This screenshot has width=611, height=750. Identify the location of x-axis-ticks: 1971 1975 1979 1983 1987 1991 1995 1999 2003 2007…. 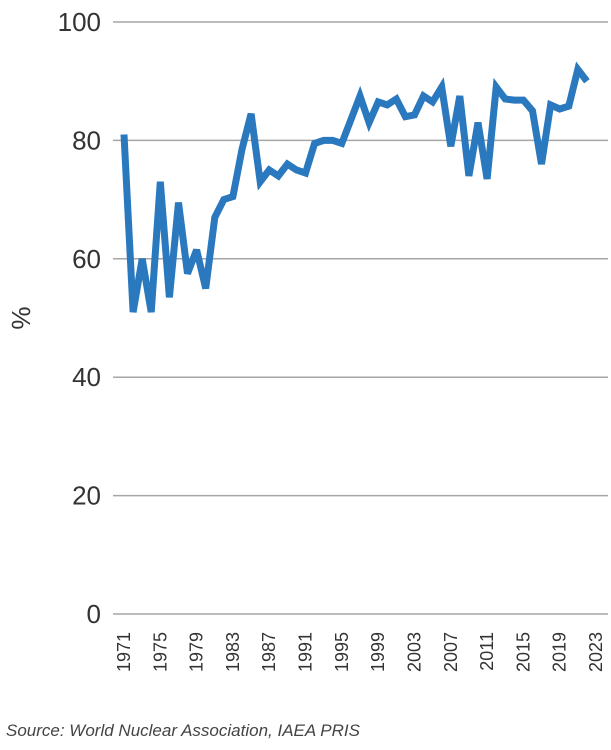
(360, 652).